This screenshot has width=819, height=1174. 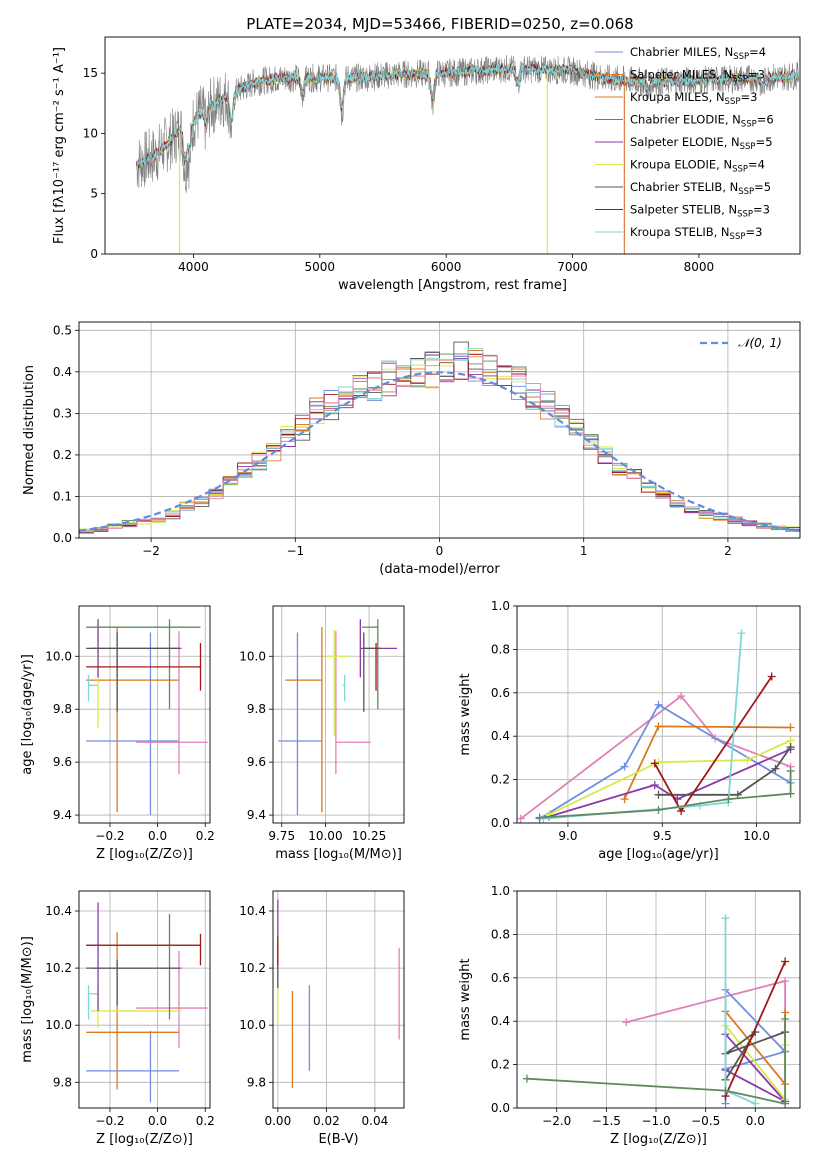 I want to click on spectrum-ytick-label: 10, so click(x=90, y=133).